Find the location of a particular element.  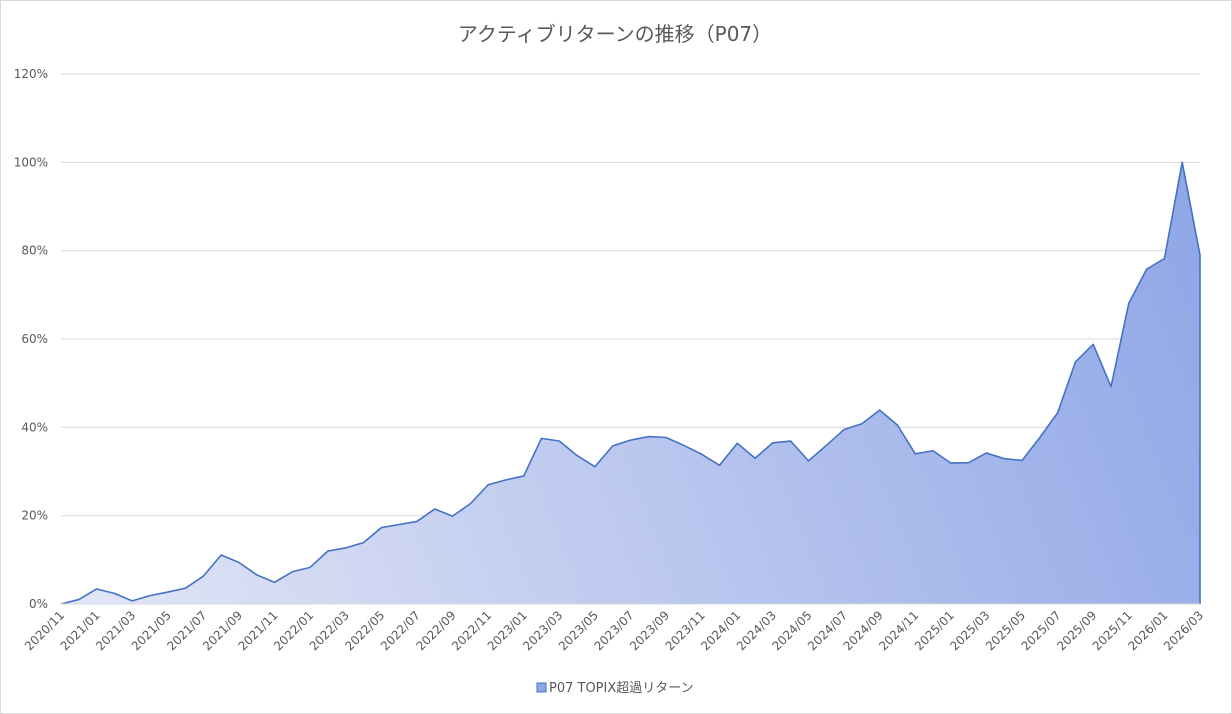

y-tick-label: 100% is located at coordinates (31, 162).